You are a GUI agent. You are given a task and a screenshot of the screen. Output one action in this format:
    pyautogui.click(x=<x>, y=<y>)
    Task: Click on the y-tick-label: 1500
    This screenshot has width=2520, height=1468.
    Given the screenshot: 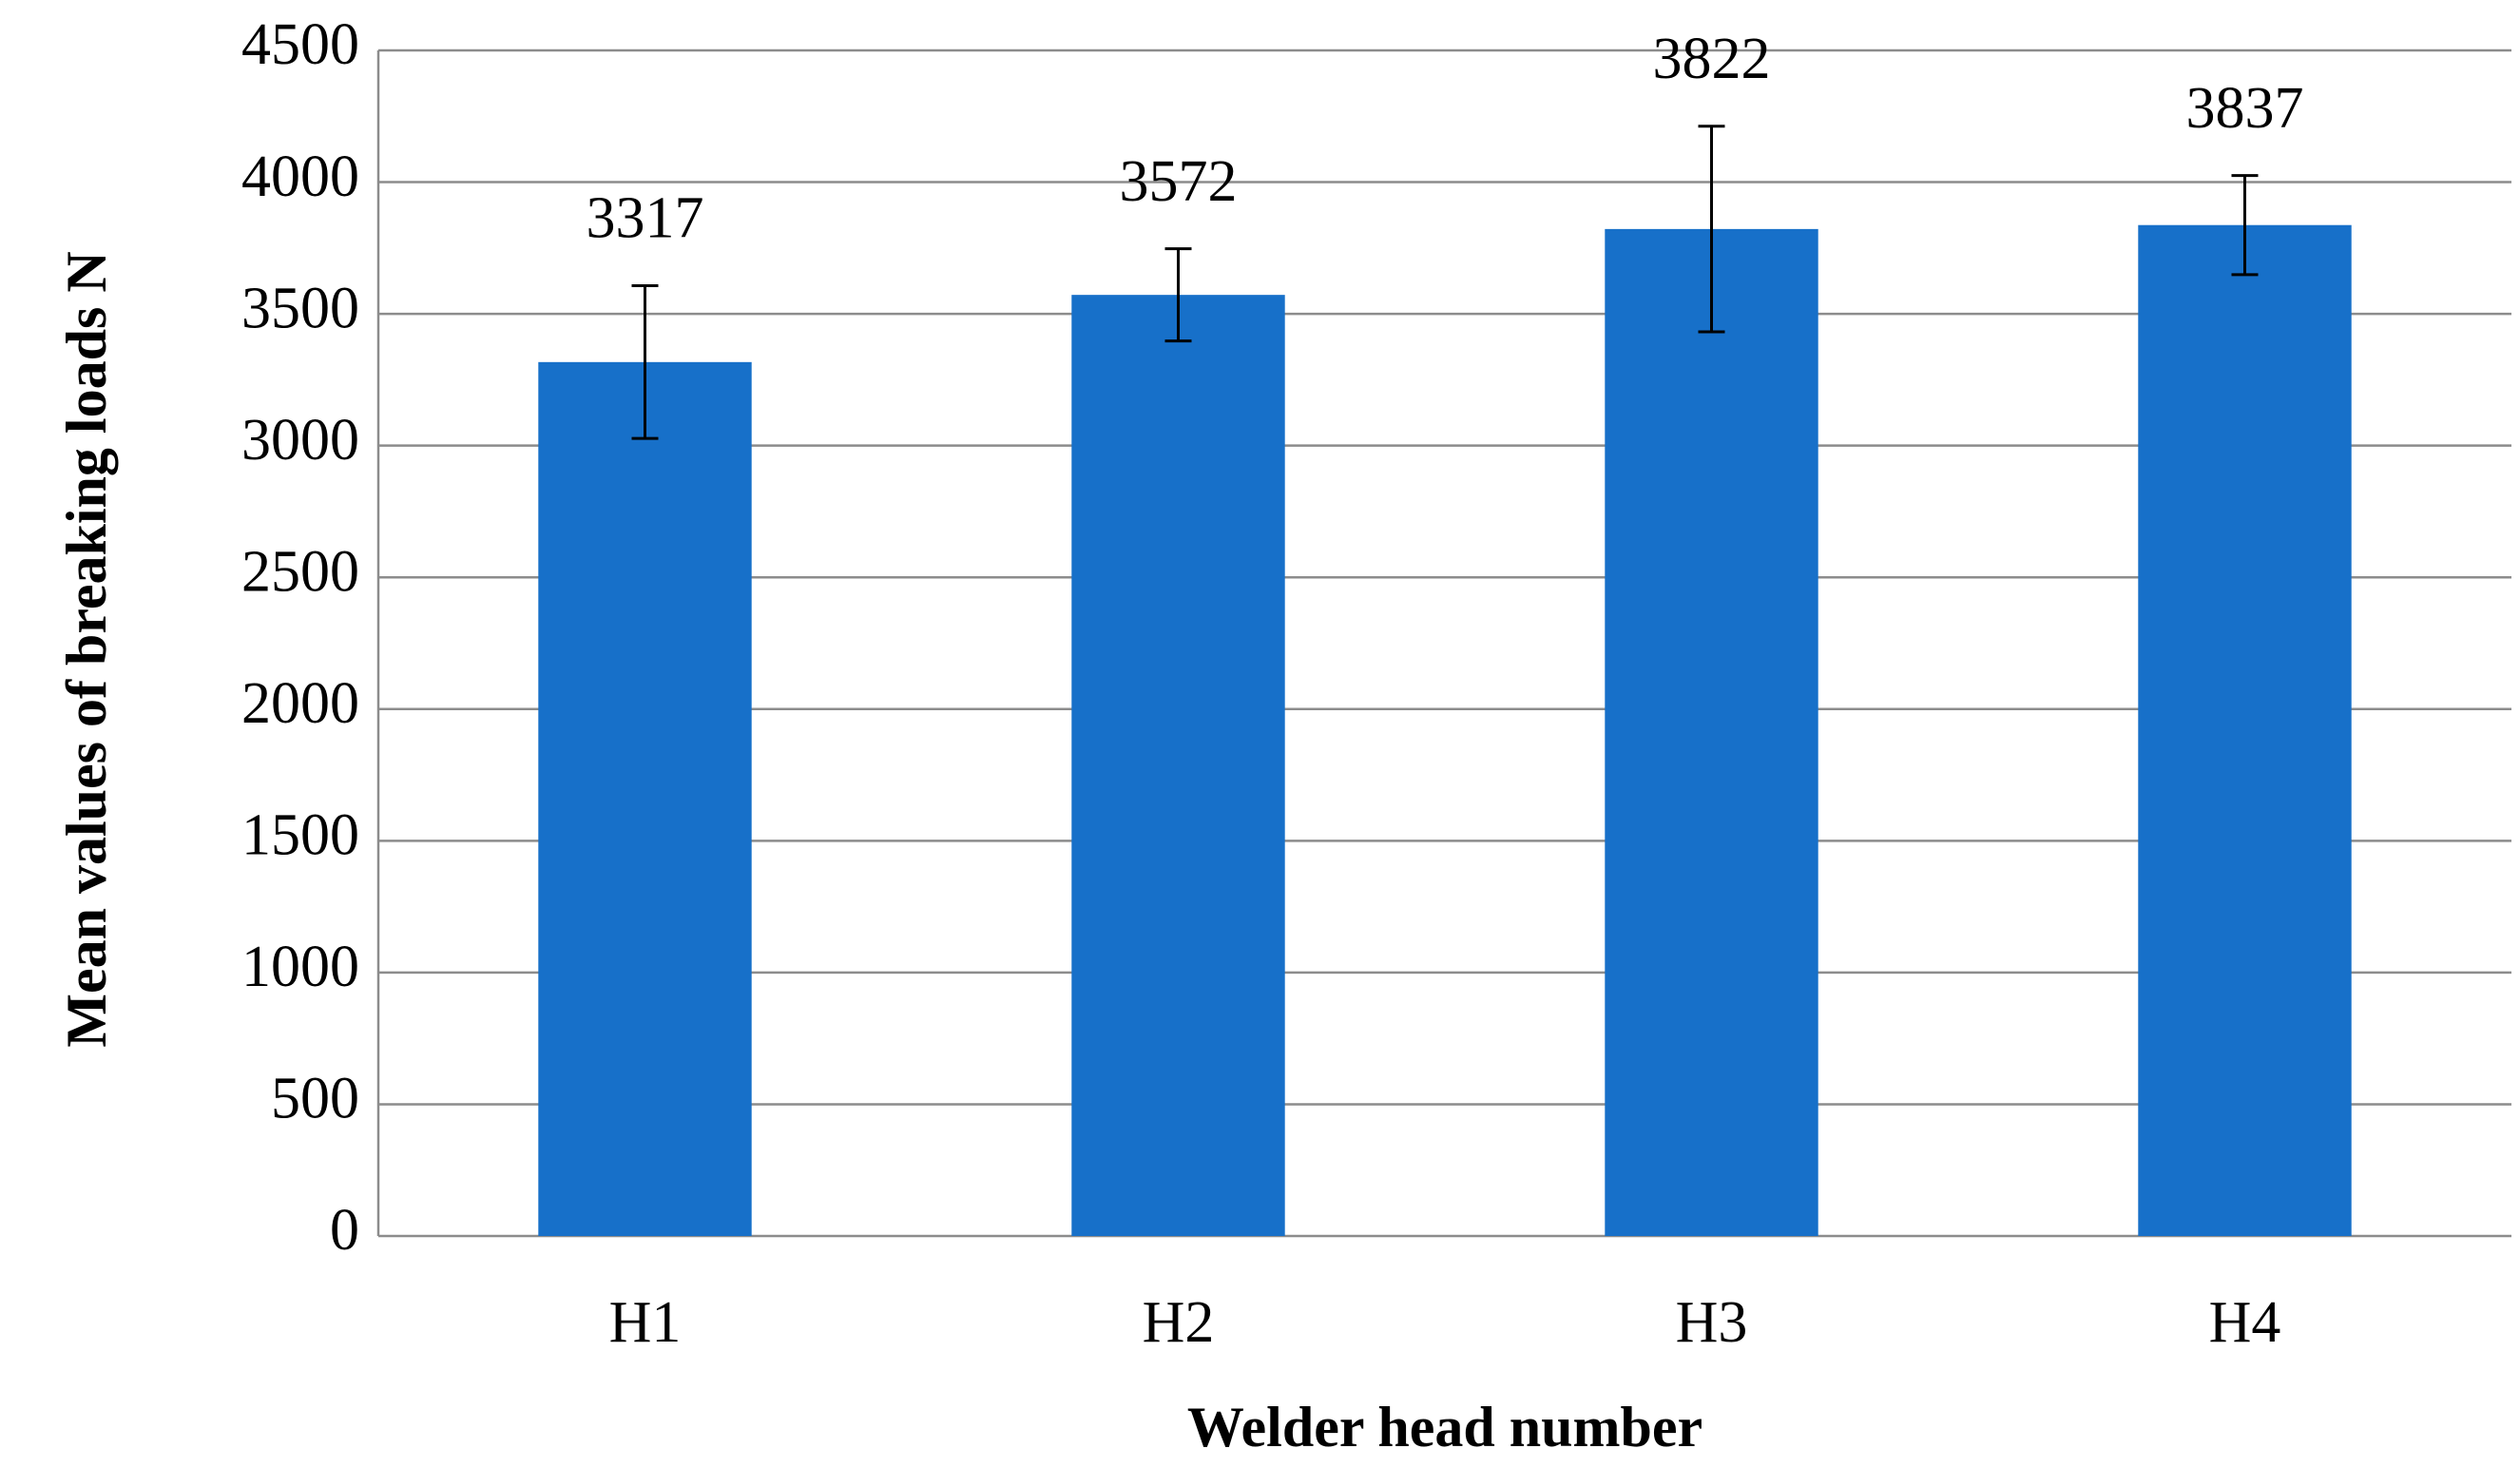 What is the action you would take?
    pyautogui.click(x=300, y=835)
    